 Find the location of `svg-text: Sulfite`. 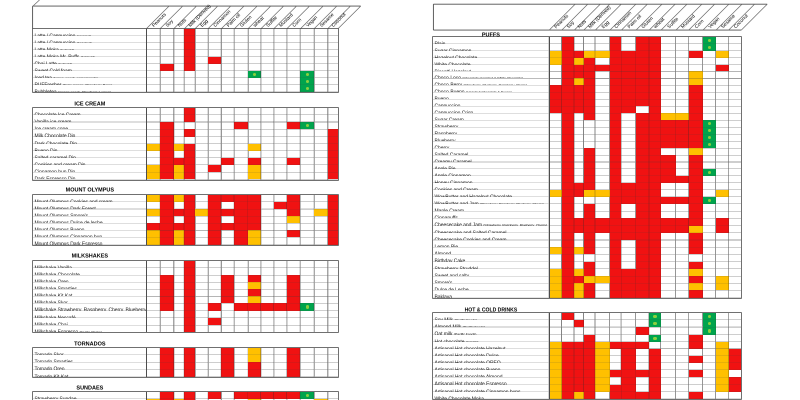

svg-text: Sulfite is located at coordinates (272, 22).